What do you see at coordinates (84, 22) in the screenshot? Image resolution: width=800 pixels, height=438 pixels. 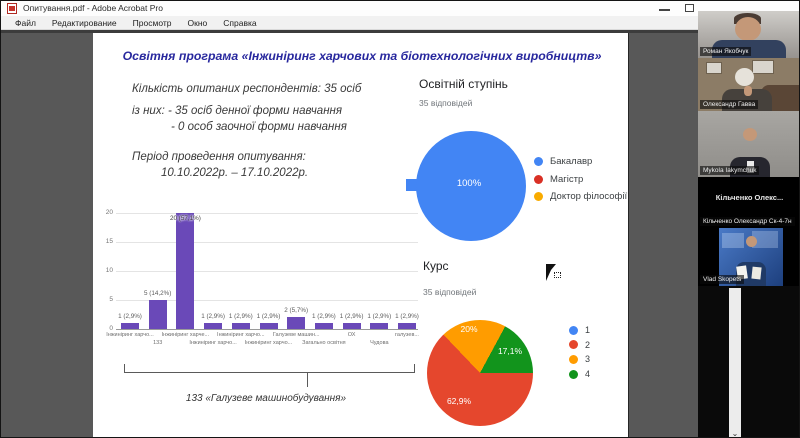 I see `menu-edit: Редактирование` at bounding box center [84, 22].